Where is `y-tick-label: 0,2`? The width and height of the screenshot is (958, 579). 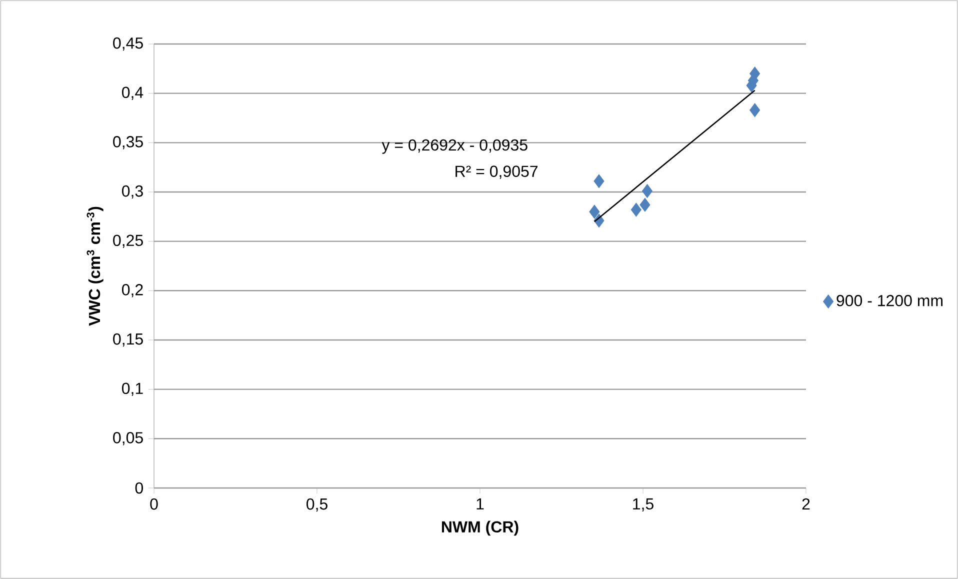
y-tick-label: 0,2 is located at coordinates (132, 291).